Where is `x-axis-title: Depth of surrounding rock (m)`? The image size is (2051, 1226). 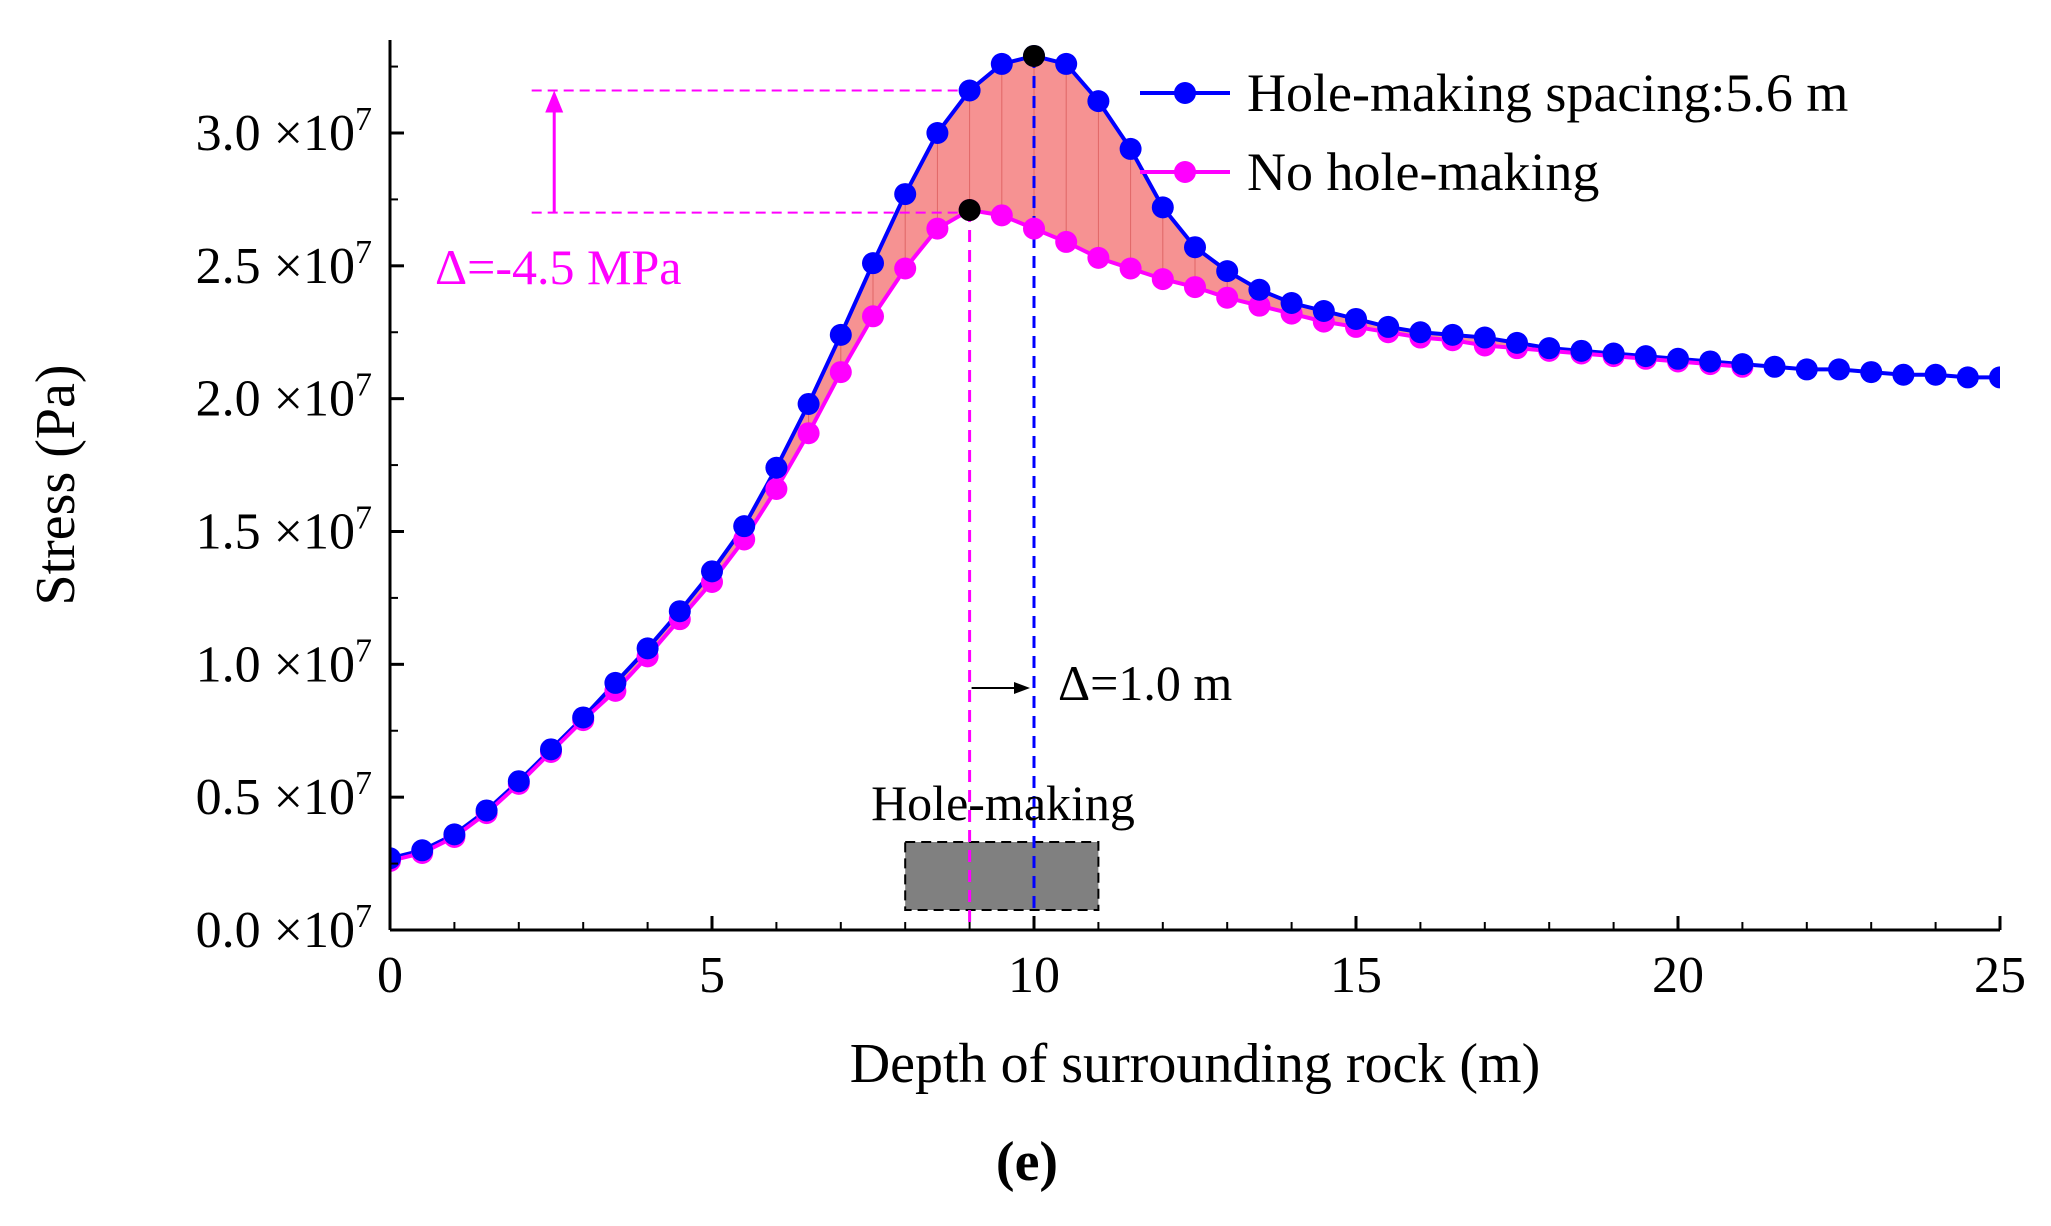
x-axis-title: Depth of surrounding rock (m) is located at coordinates (1195, 1064).